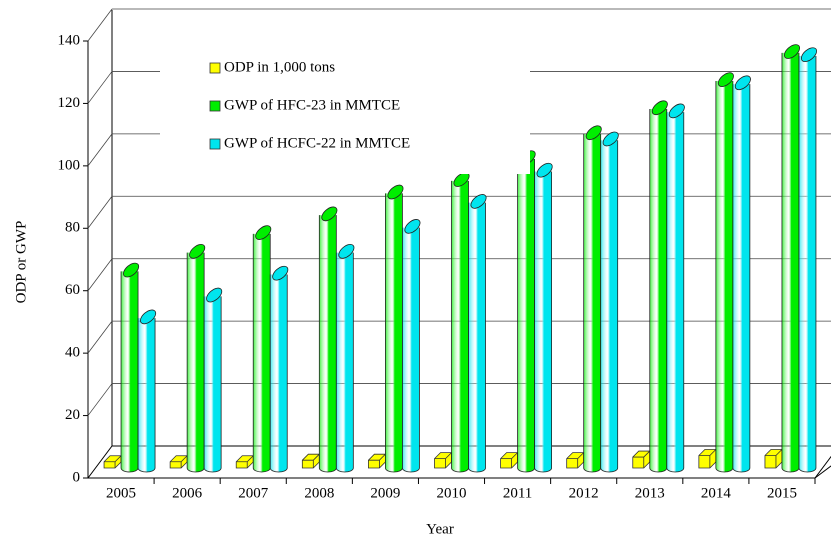 This screenshot has width=831, height=541. What do you see at coordinates (317, 143) in the screenshot?
I see `legend-label: GWP of HCFC-22 in MMTCE` at bounding box center [317, 143].